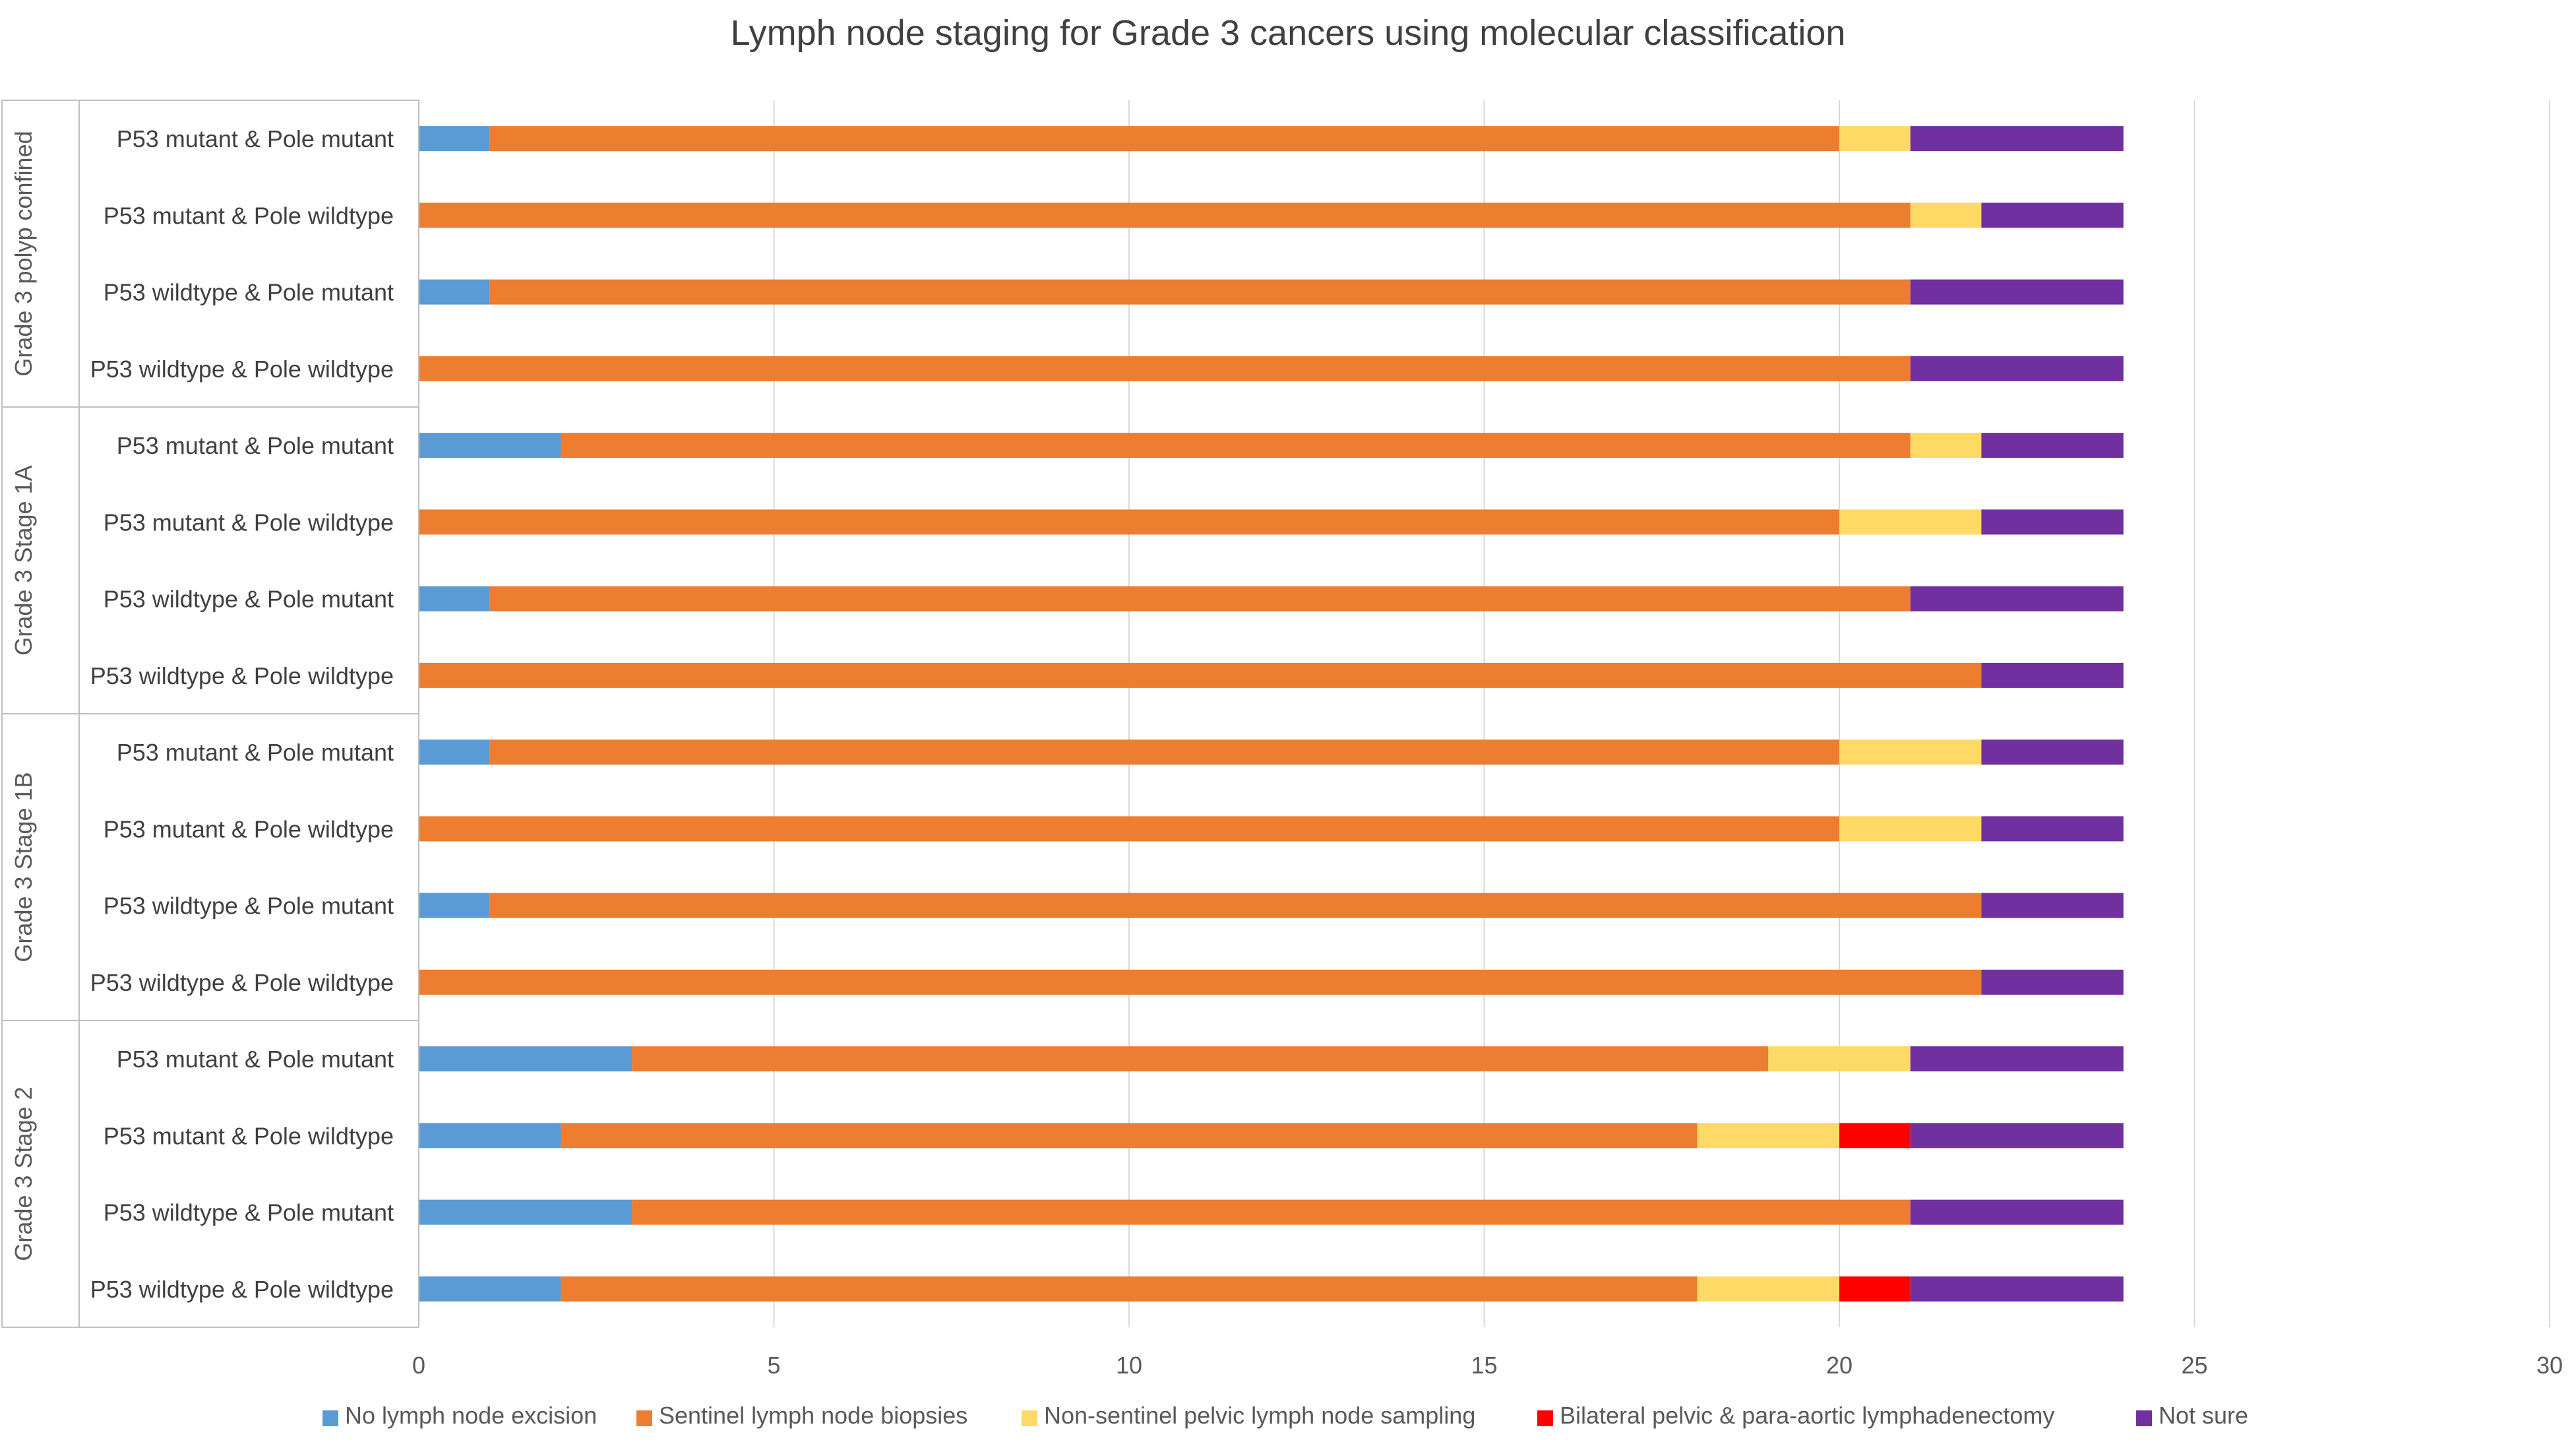  What do you see at coordinates (471, 1415) in the screenshot?
I see `legend-label: No lymph node excision` at bounding box center [471, 1415].